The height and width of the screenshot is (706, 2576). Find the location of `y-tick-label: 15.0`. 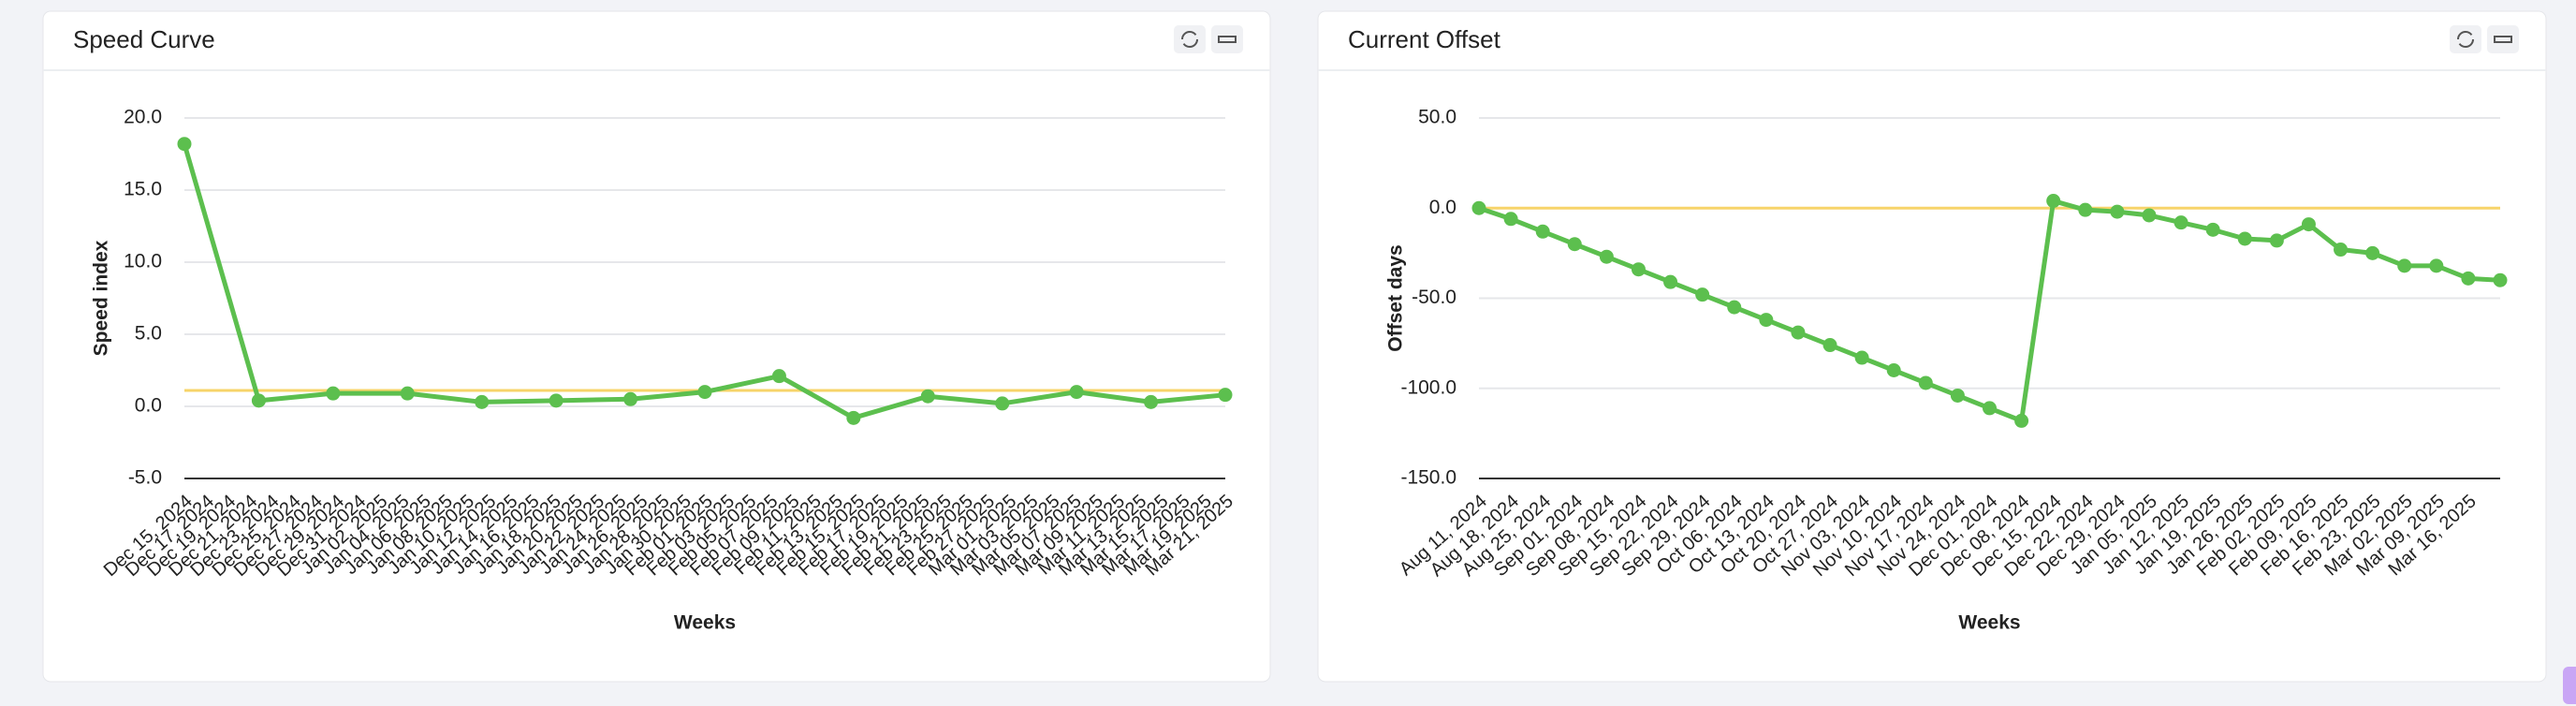

y-tick-label: 15.0 is located at coordinates (143, 189).